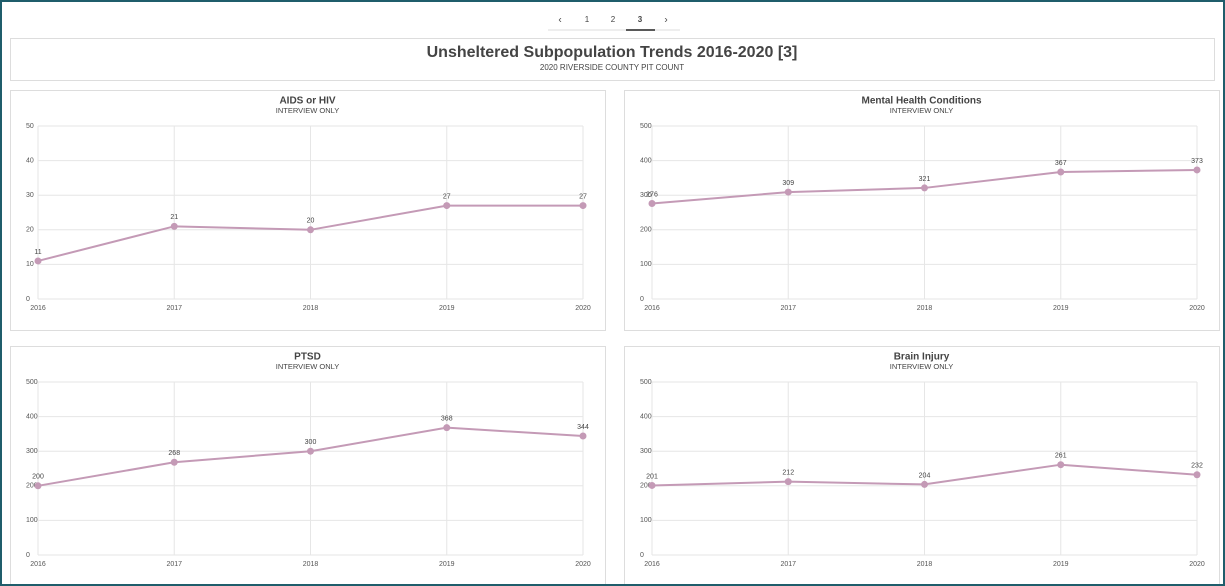  I want to click on data-label: 321, so click(925, 179).